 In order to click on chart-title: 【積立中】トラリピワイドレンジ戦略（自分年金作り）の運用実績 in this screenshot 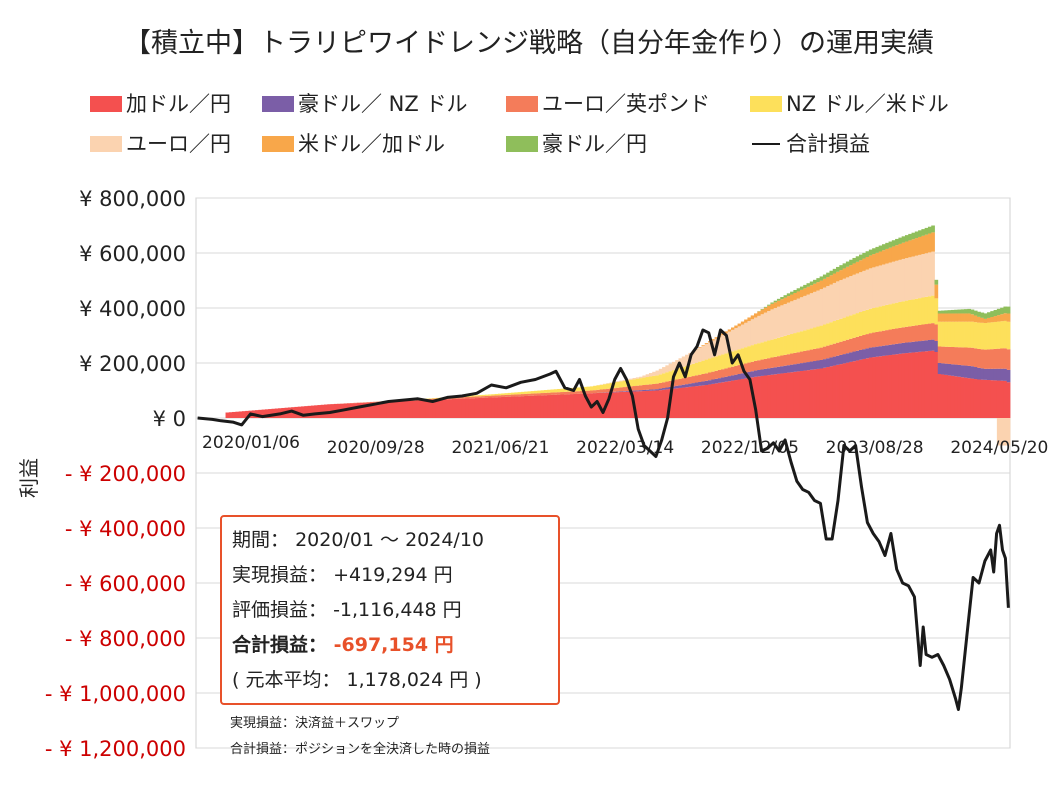, I will do `click(529, 43)`.